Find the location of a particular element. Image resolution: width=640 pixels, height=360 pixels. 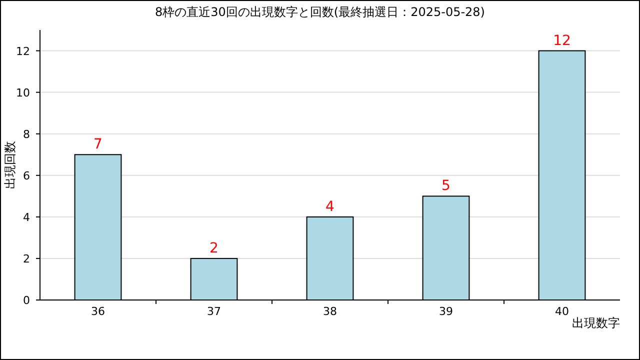

x-tick-label: 40 is located at coordinates (562, 311).